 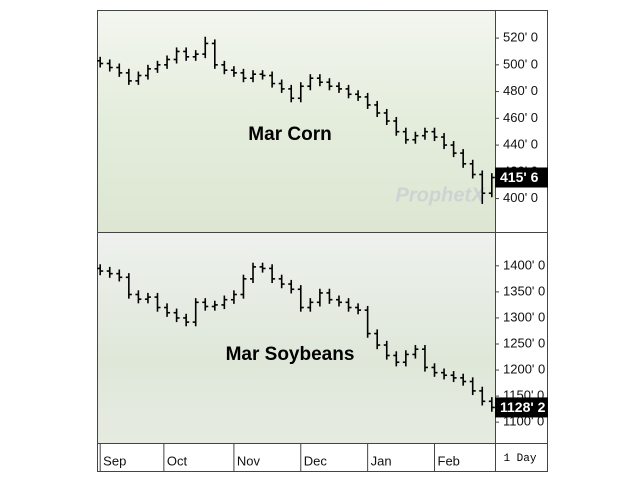 What do you see at coordinates (289, 134) in the screenshot?
I see `panel-title: Mar Corn` at bounding box center [289, 134].